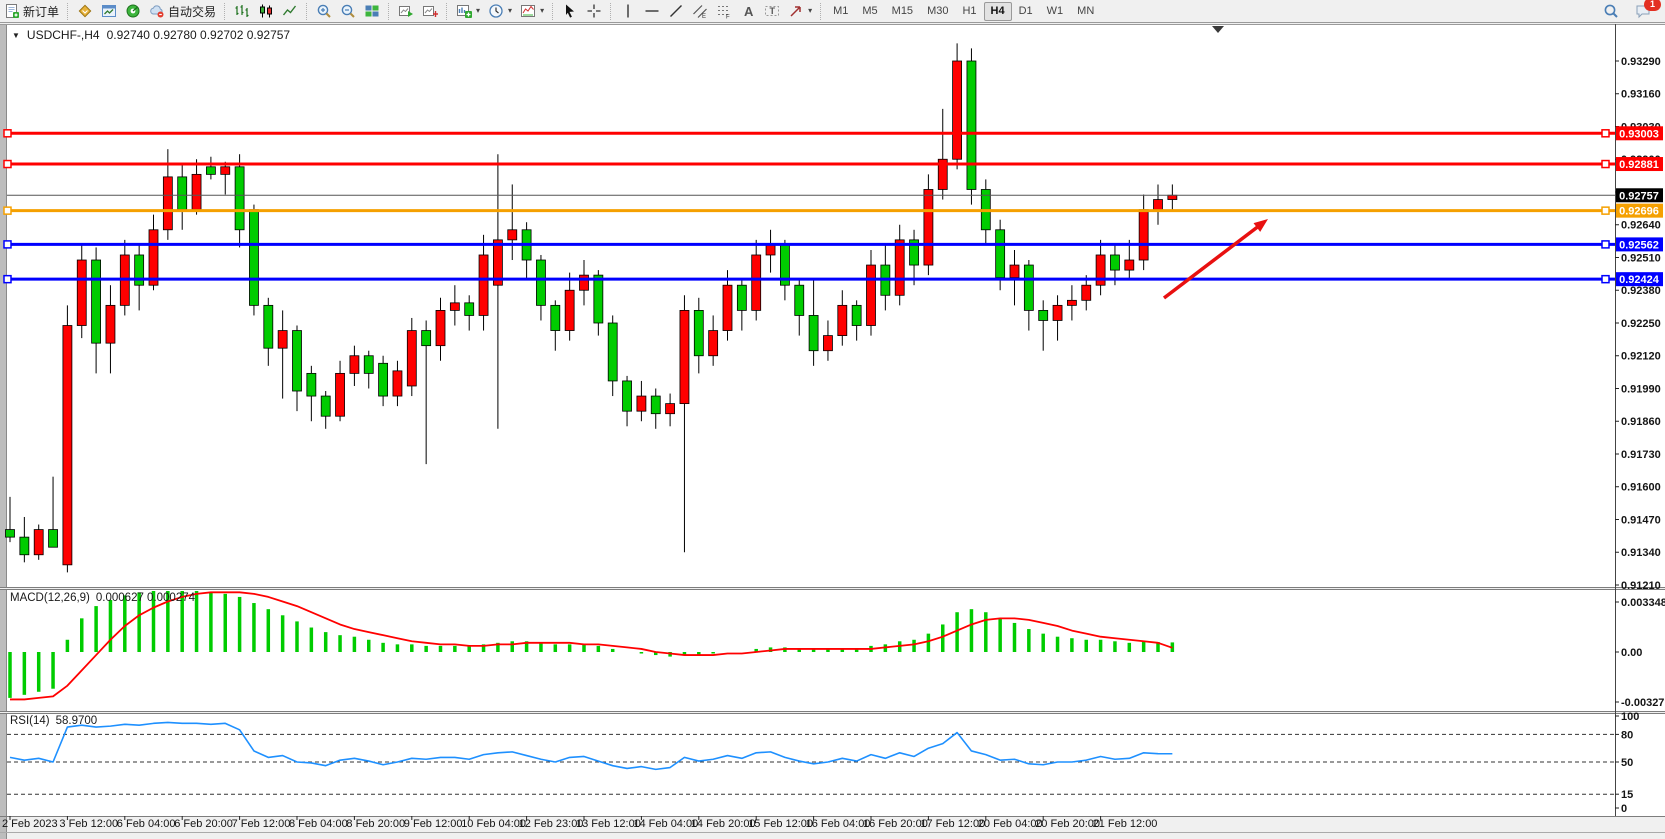  Describe the element at coordinates (1212, 261) in the screenshot. I see `trend-arrow` at that location.